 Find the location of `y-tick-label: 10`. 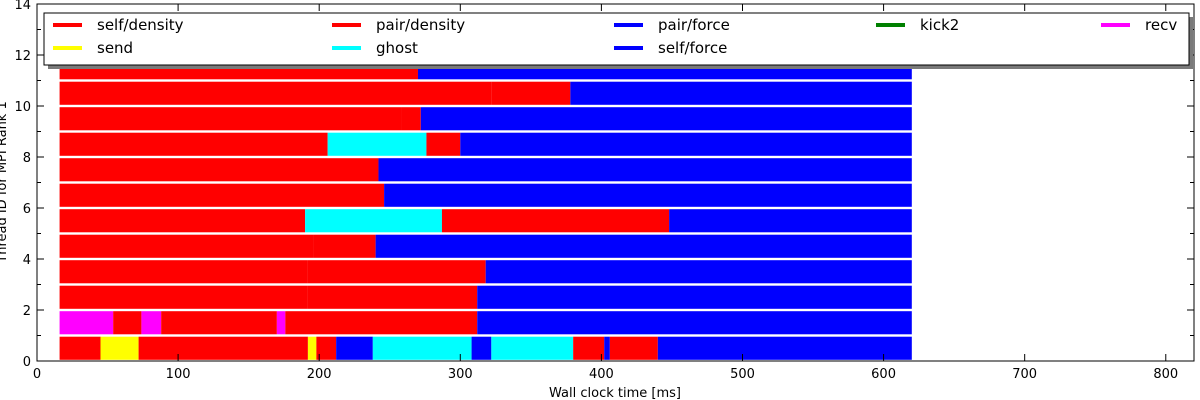

y-tick-label: 10 is located at coordinates (22, 107).